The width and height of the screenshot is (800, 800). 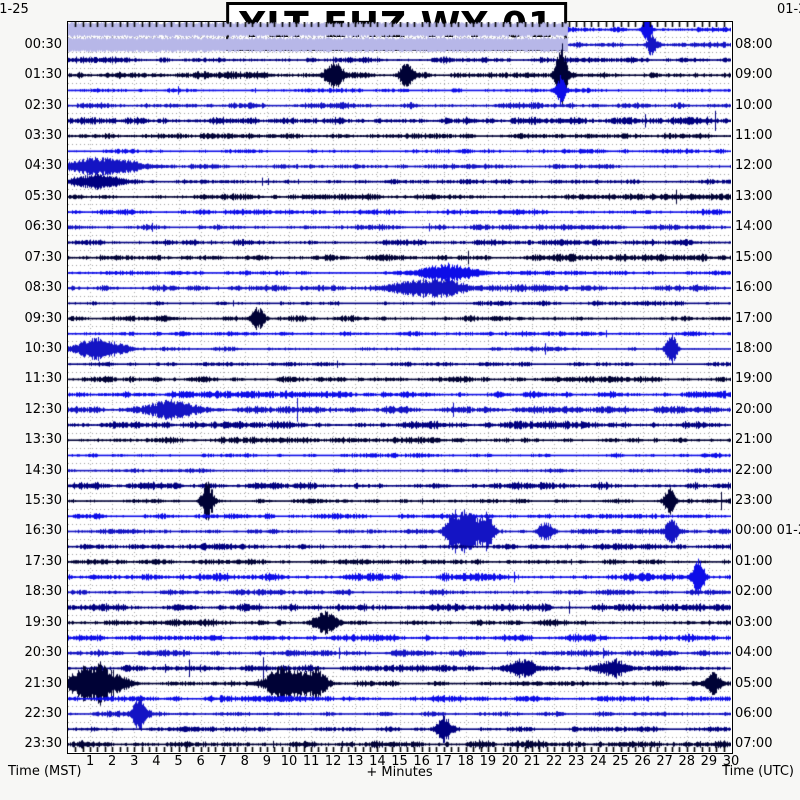 I want to click on left-time-label: 05:30, so click(x=43, y=196).